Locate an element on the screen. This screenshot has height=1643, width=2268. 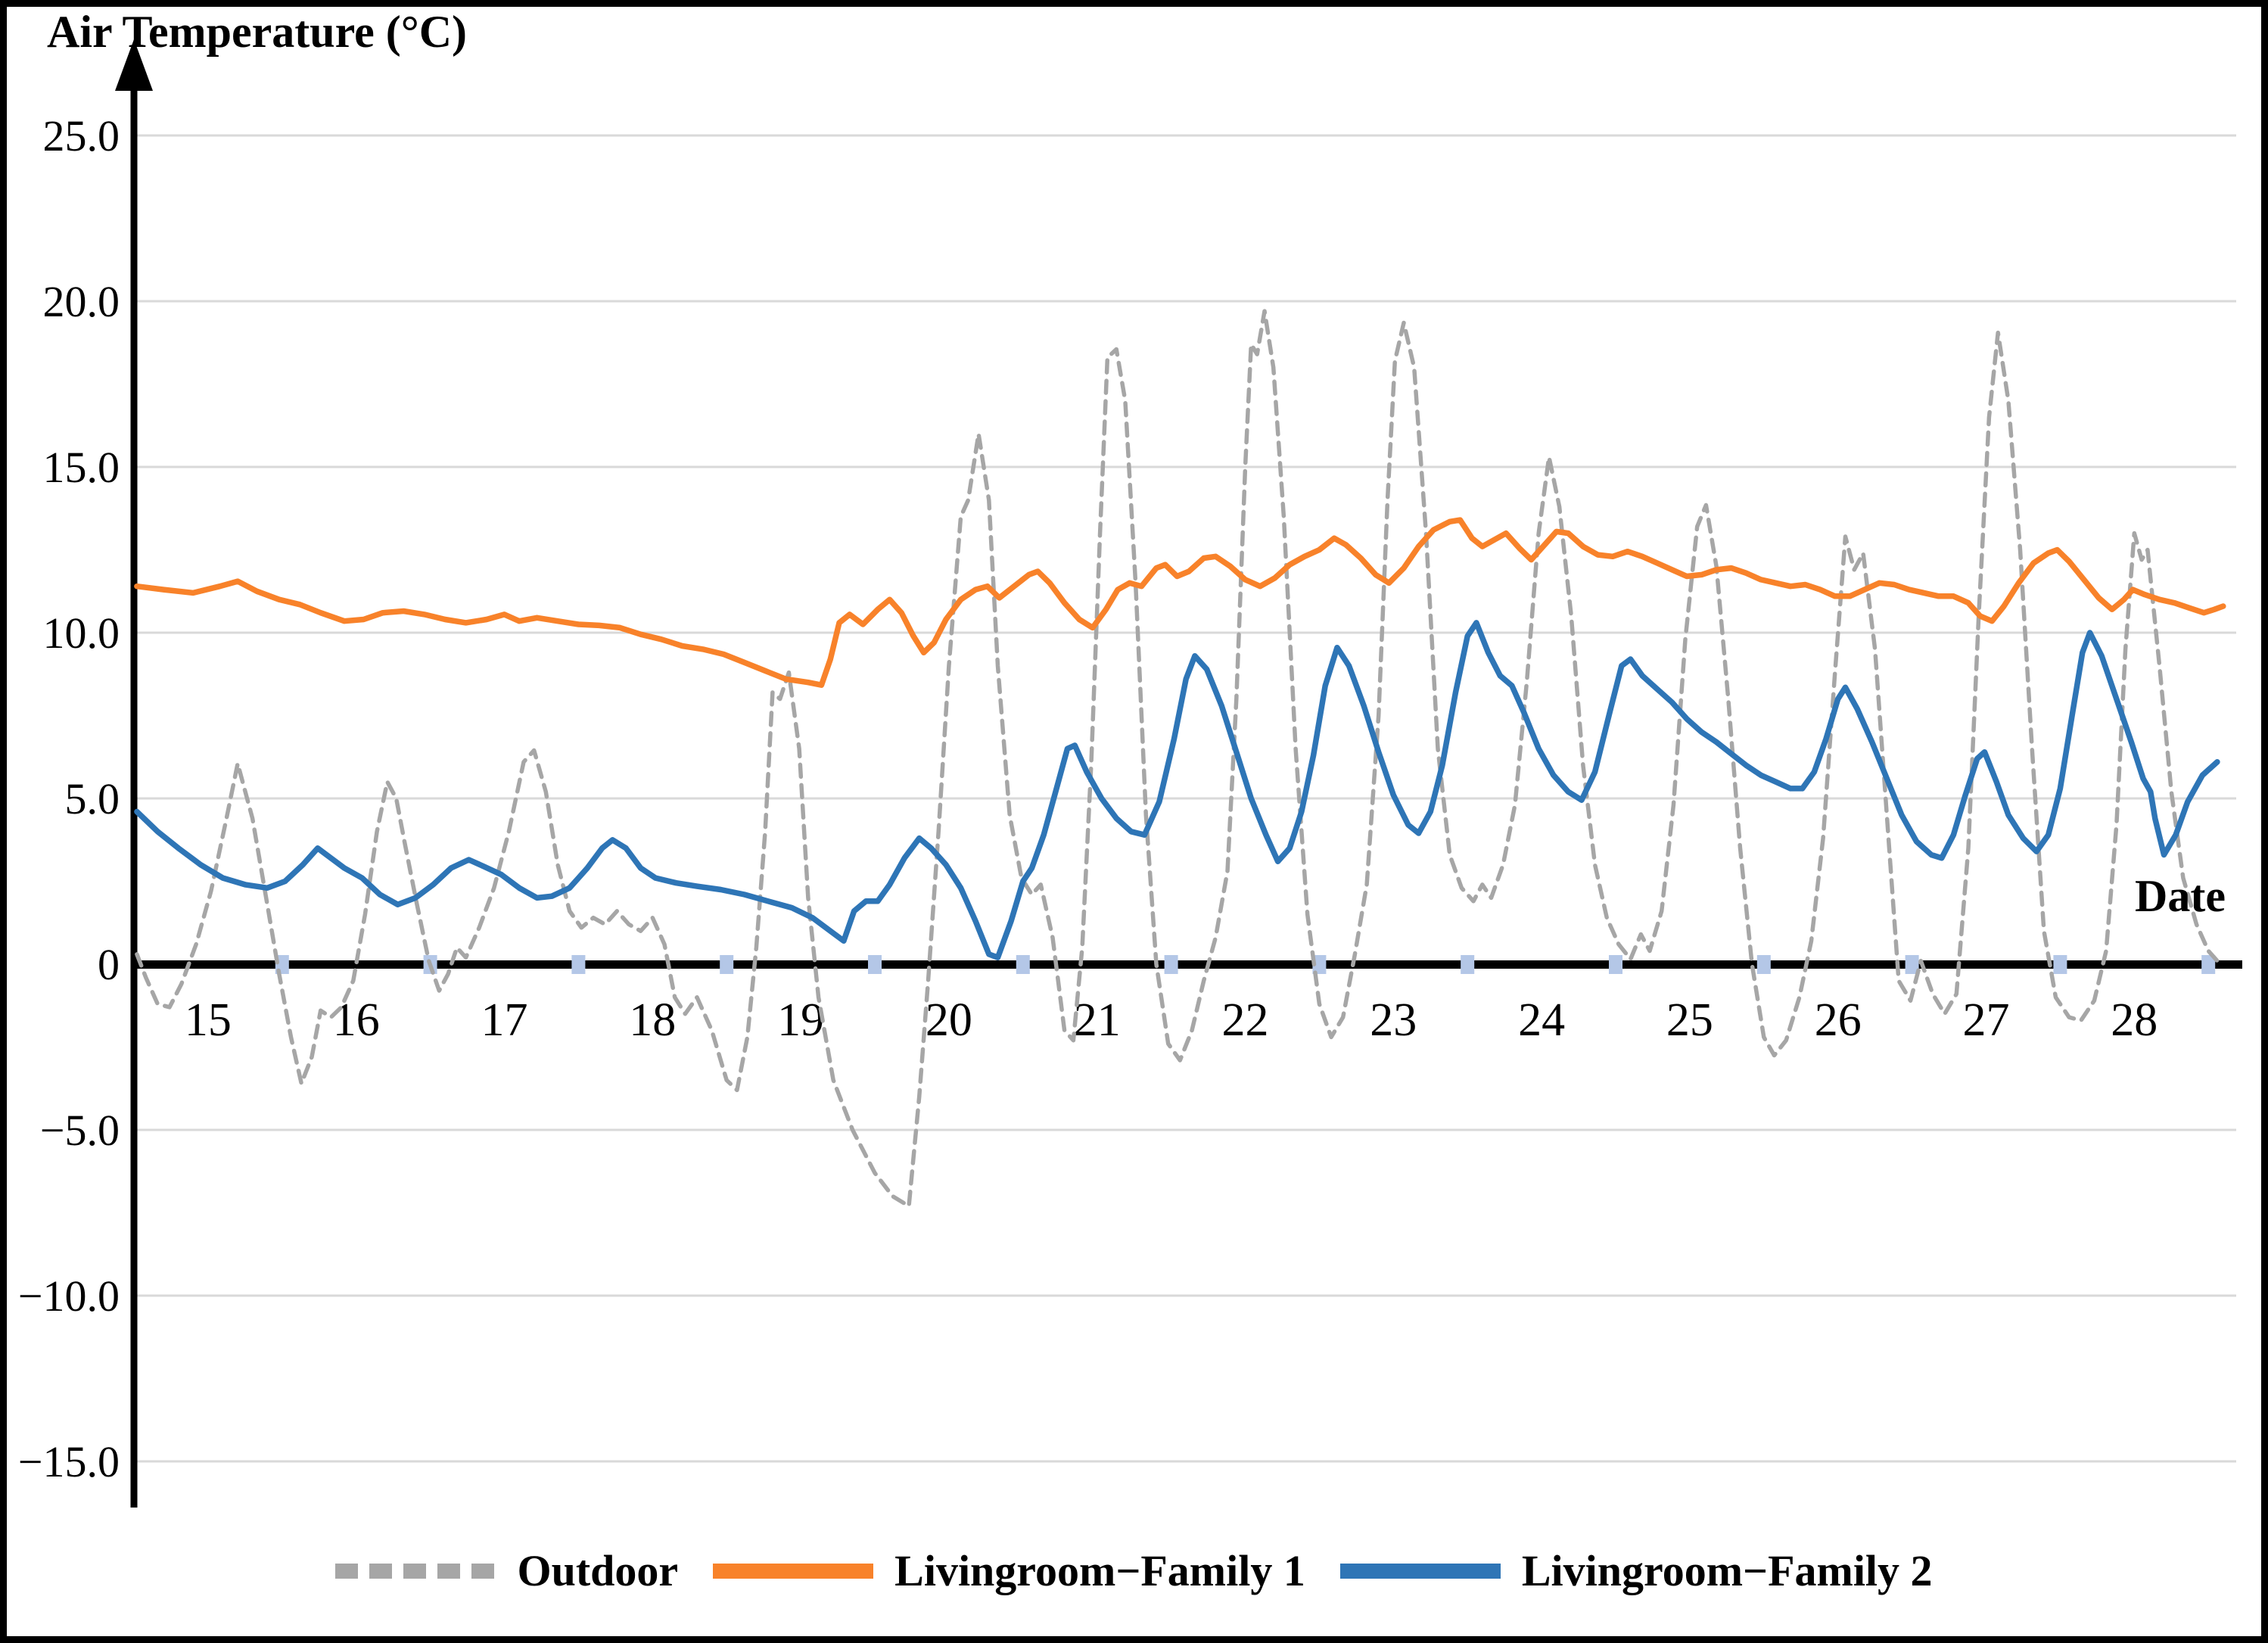
x-tick-label: 22 is located at coordinates (1246, 1020).